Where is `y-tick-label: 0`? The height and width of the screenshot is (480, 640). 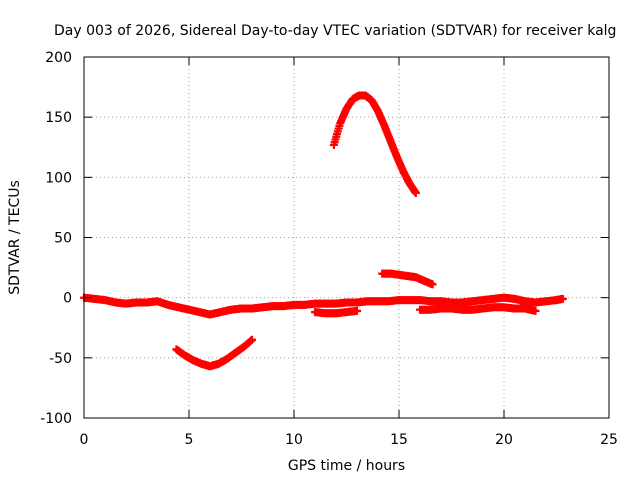 y-tick-label: 0 is located at coordinates (67, 299).